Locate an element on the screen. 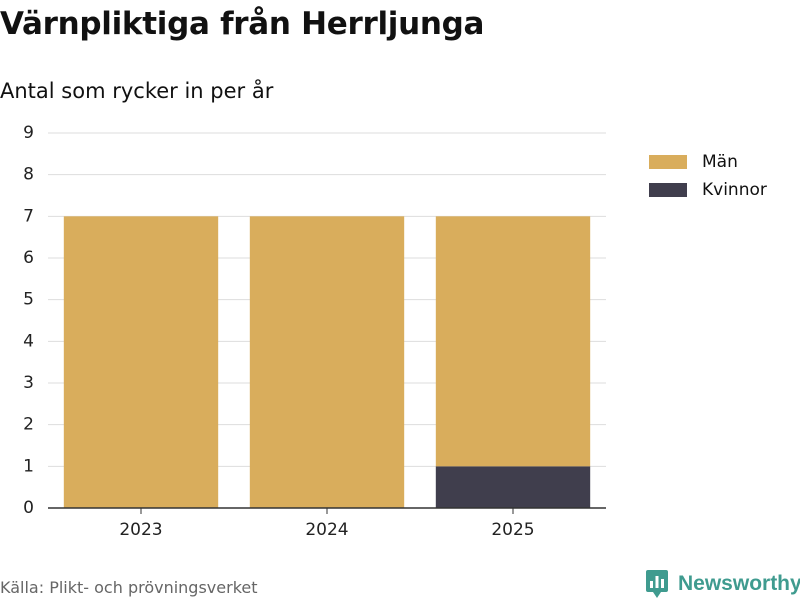 This screenshot has width=800, height=600. legend-label-man: Män is located at coordinates (720, 162).